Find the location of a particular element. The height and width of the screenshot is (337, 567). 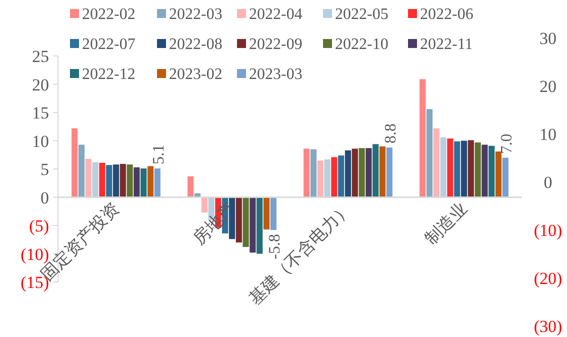

data-label: 7.0 is located at coordinates (507, 144).